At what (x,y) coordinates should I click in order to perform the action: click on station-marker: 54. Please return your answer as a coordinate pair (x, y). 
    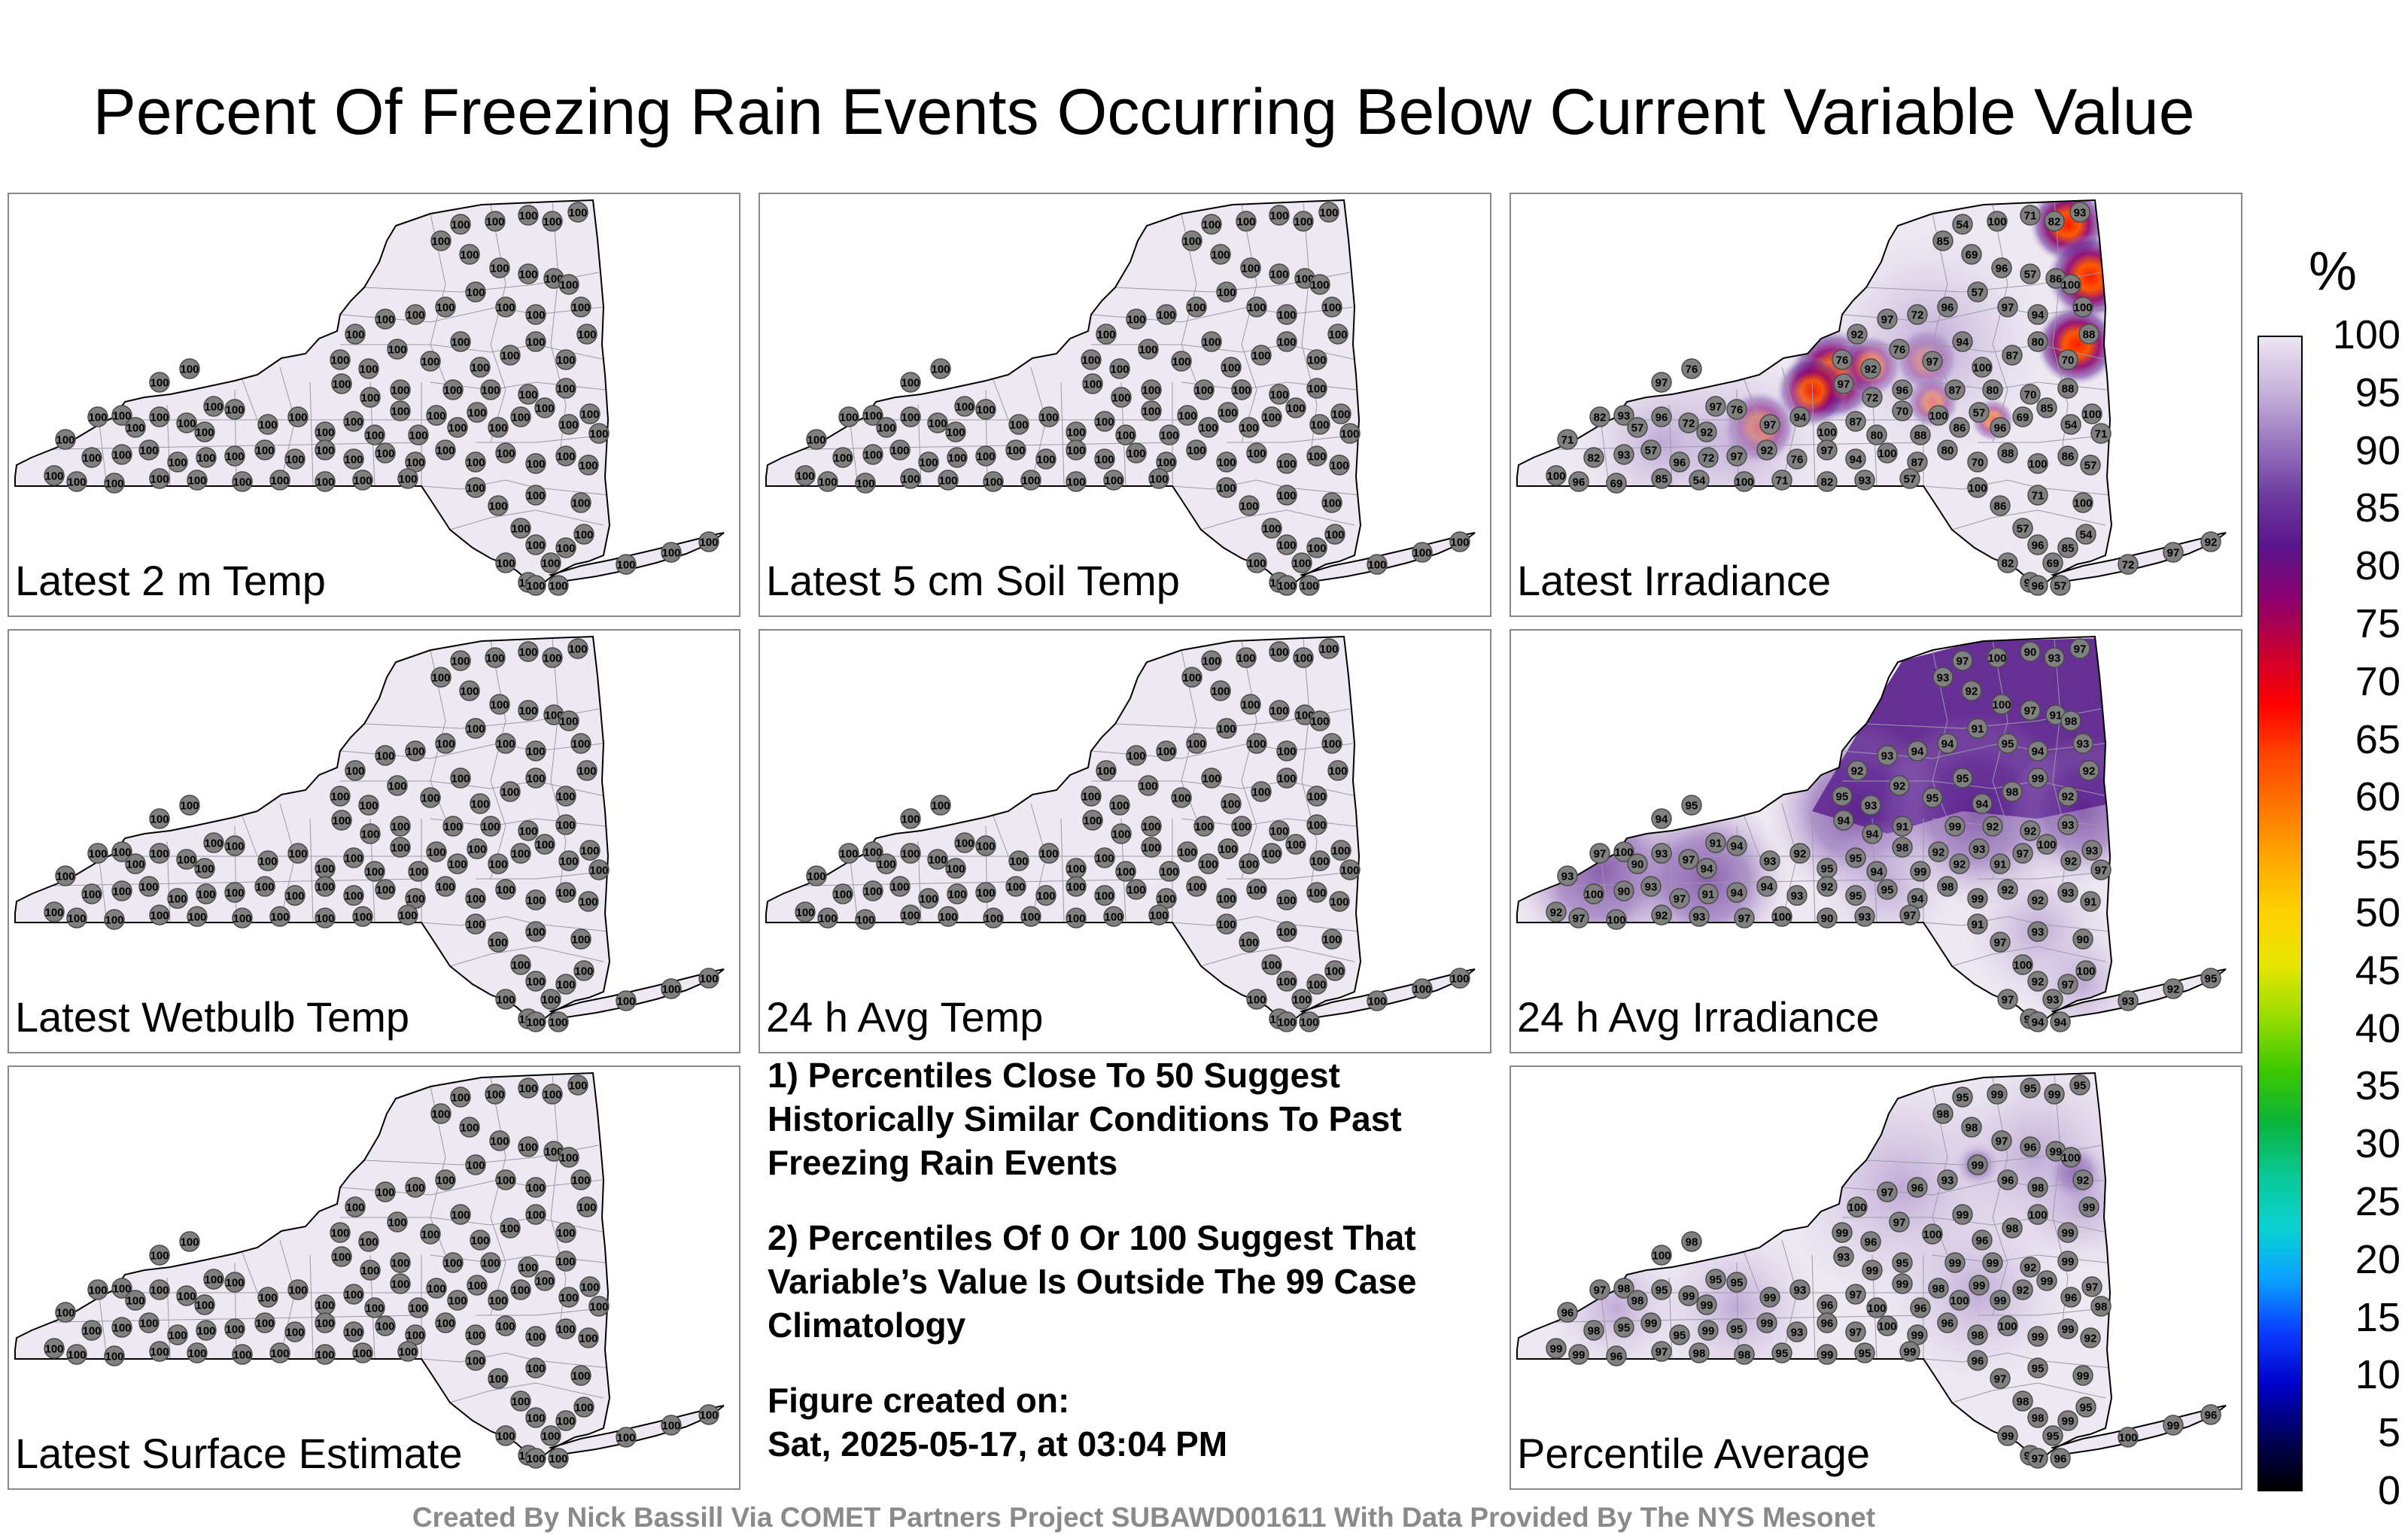
    Looking at the image, I should click on (2070, 424).